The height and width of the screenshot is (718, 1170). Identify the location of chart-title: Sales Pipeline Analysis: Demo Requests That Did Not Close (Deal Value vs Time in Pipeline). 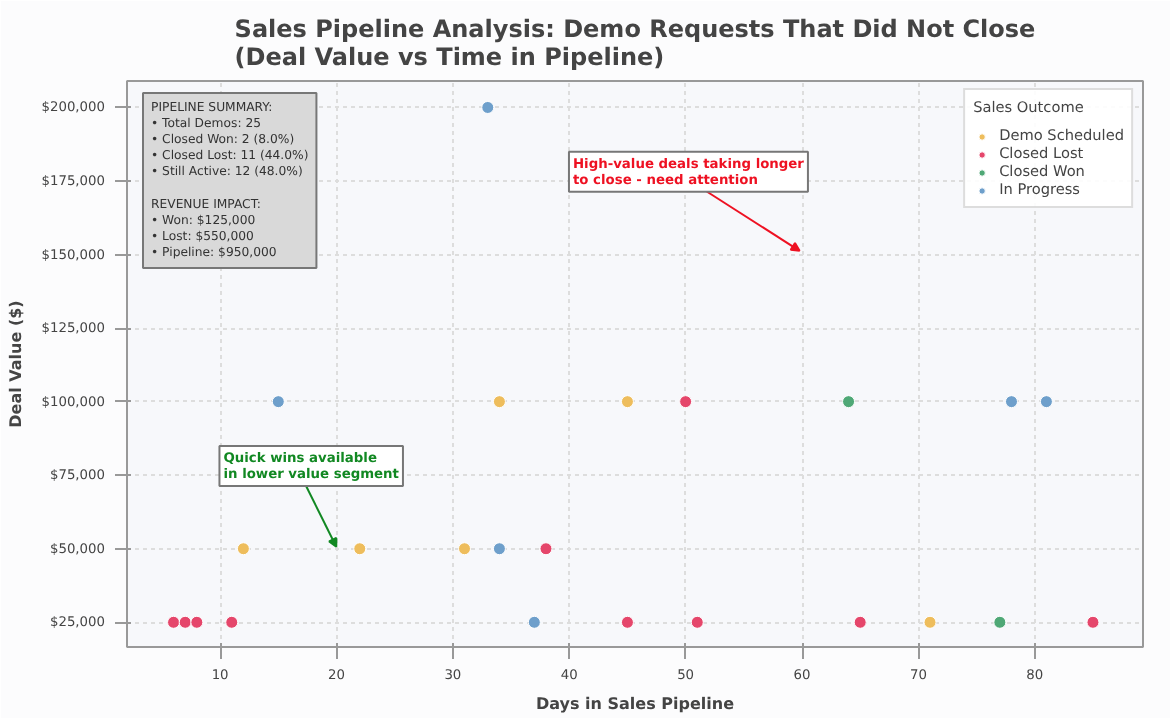
(635, 43).